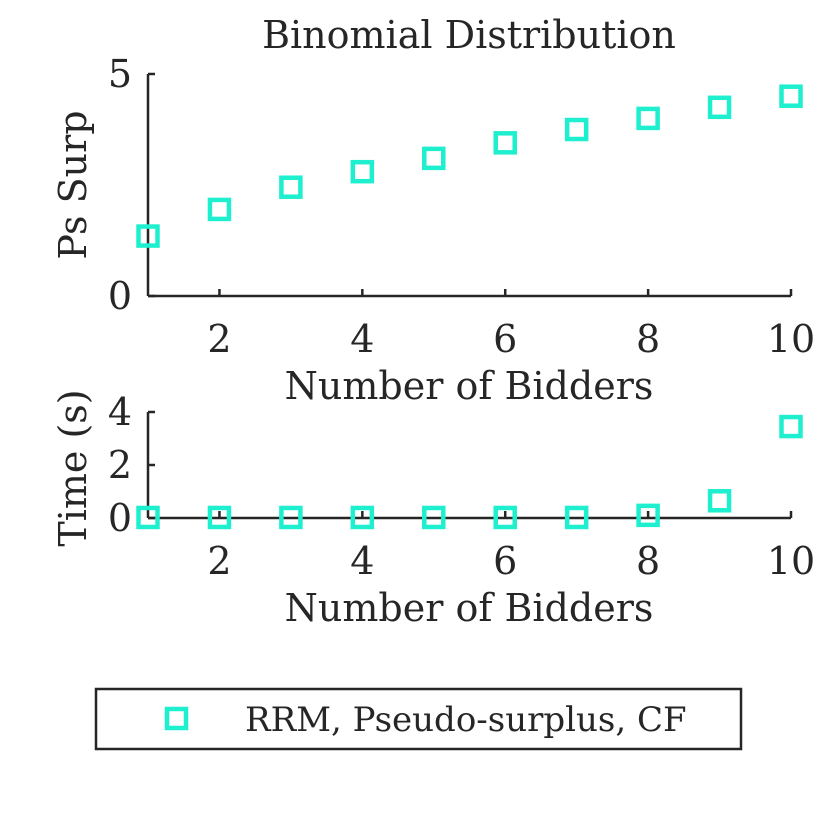  What do you see at coordinates (466, 720) in the screenshot?
I see `legend-label: RRM, Pseudo-surplus, CF` at bounding box center [466, 720].